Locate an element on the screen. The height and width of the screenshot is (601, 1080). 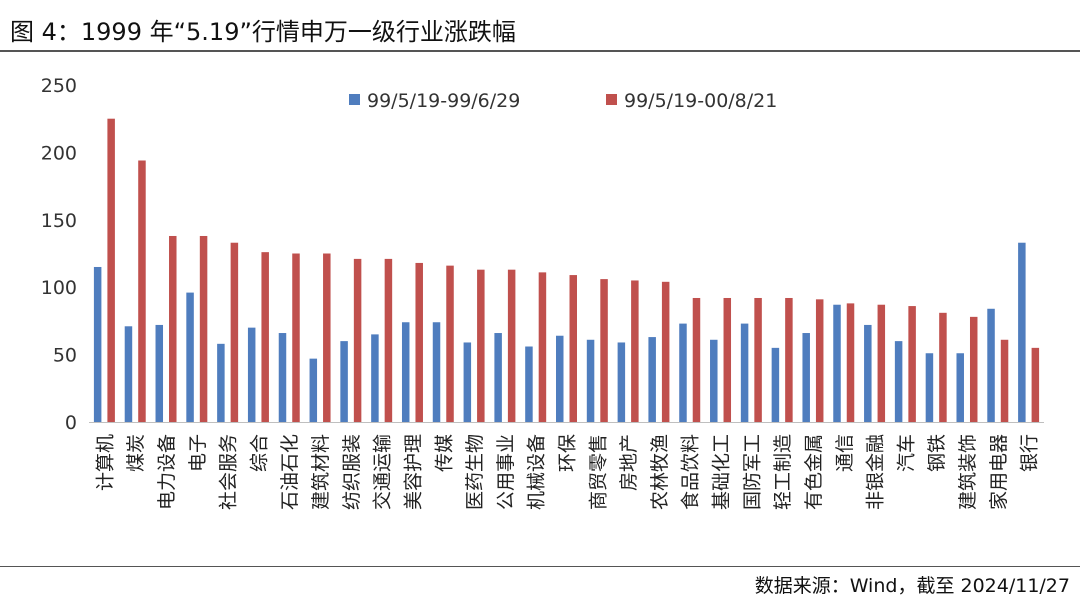
x-category-label: 计算机 is located at coordinates (105, 462).